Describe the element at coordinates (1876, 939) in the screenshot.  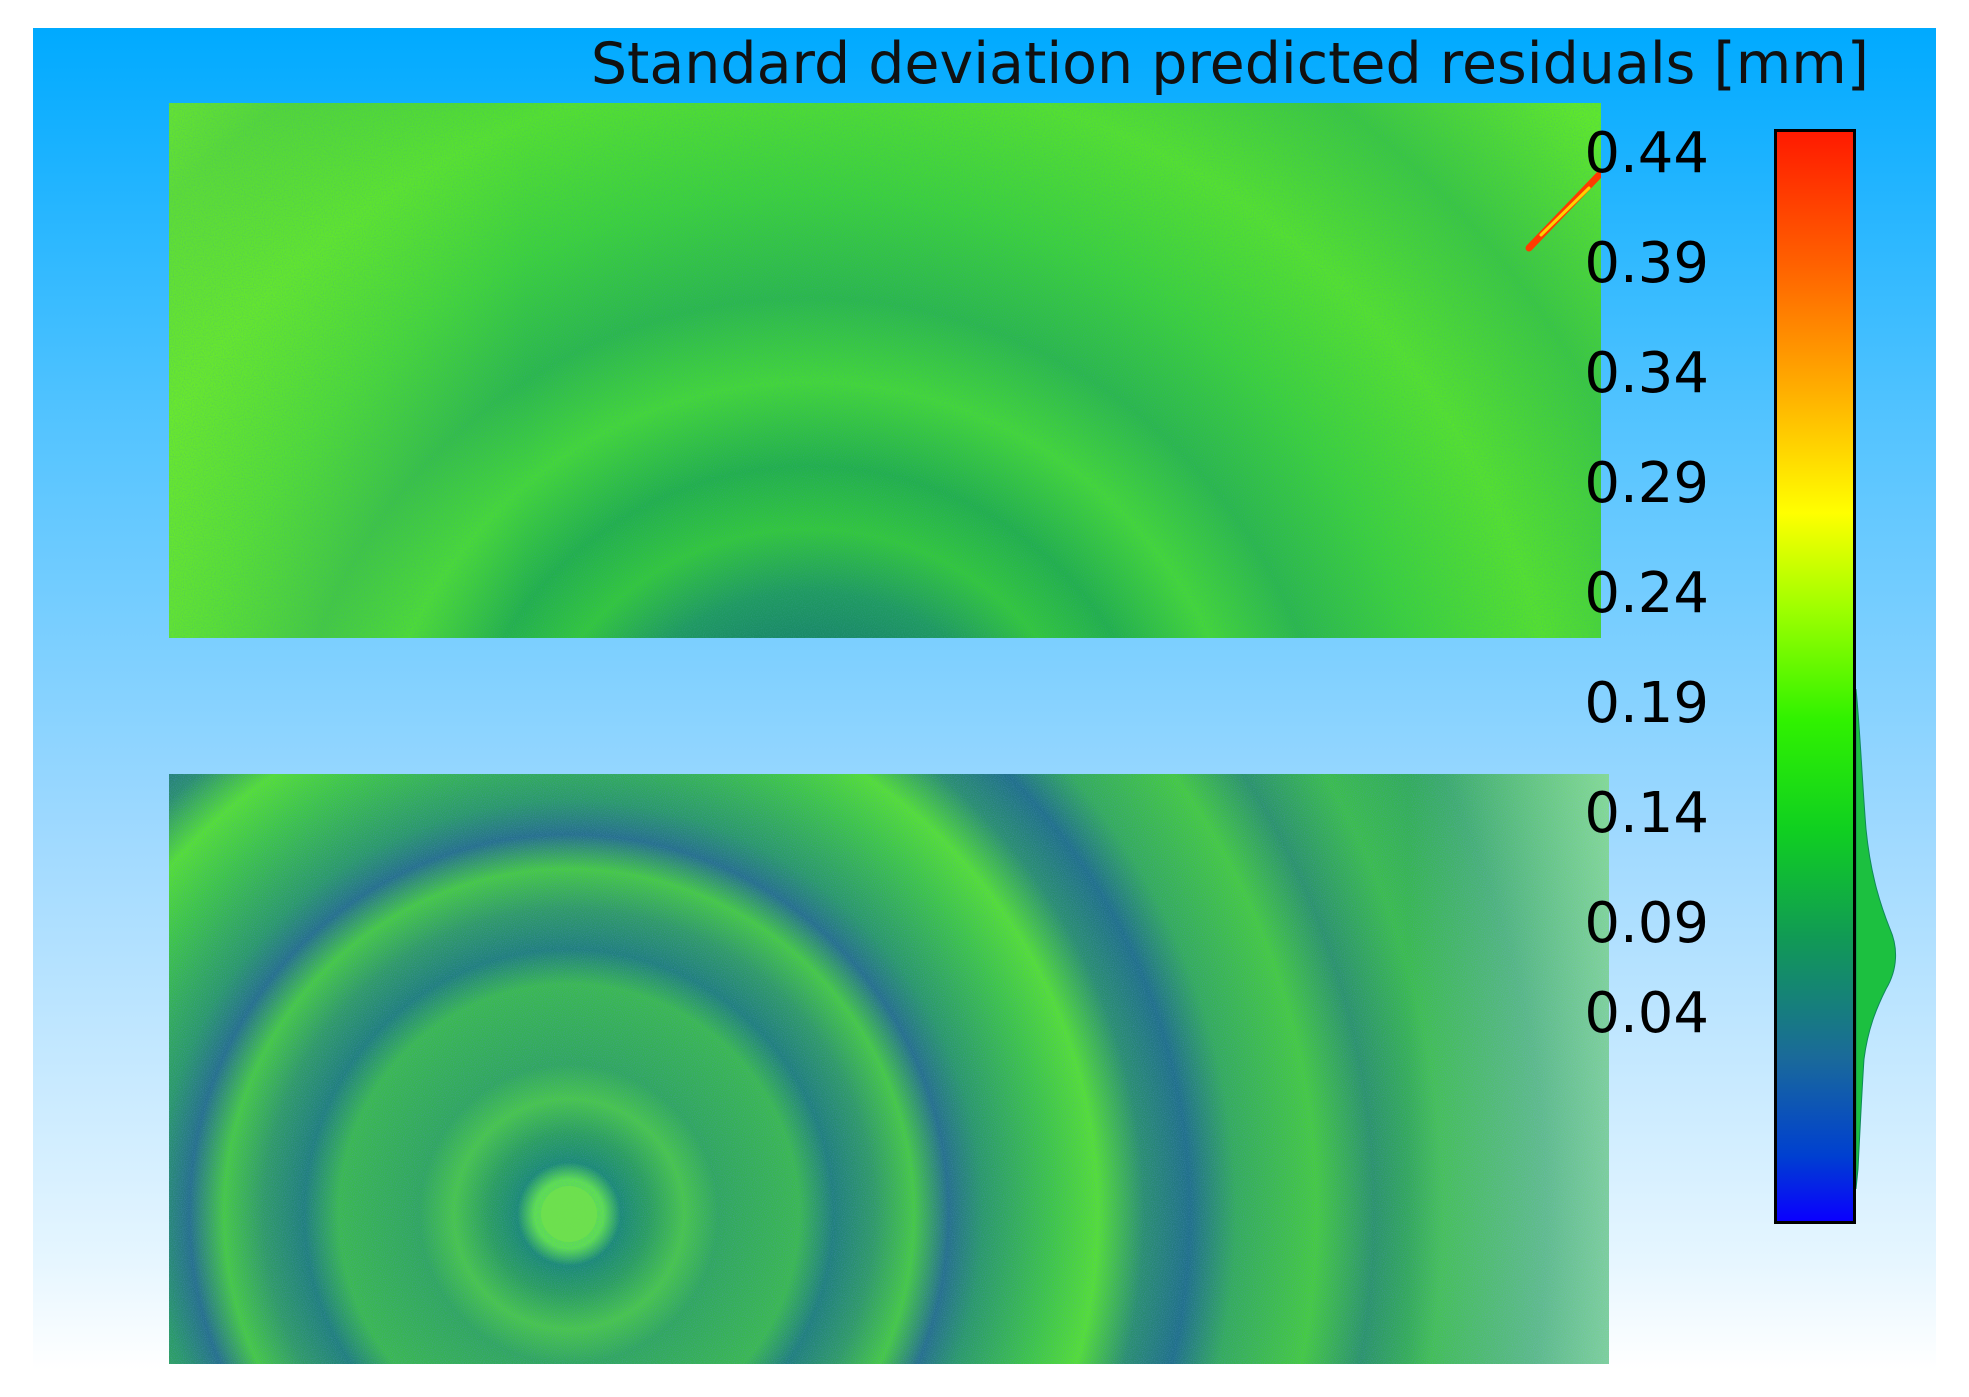
I see `value-histogram` at that location.